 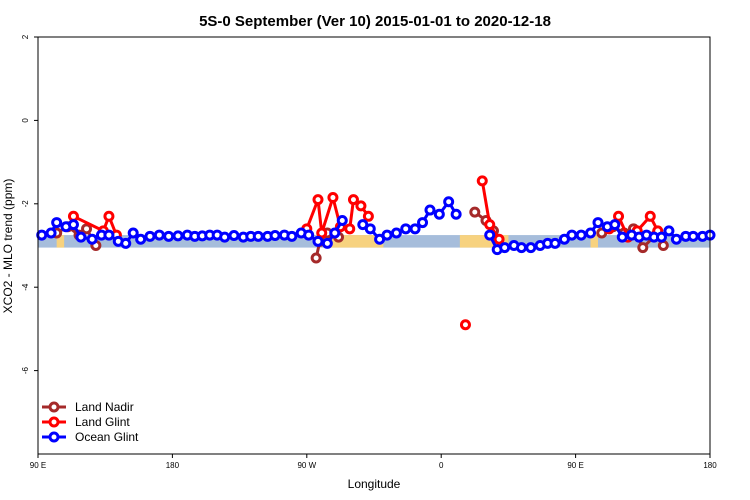 What do you see at coordinates (25, 120) in the screenshot?
I see `y-tick-label: 0` at bounding box center [25, 120].